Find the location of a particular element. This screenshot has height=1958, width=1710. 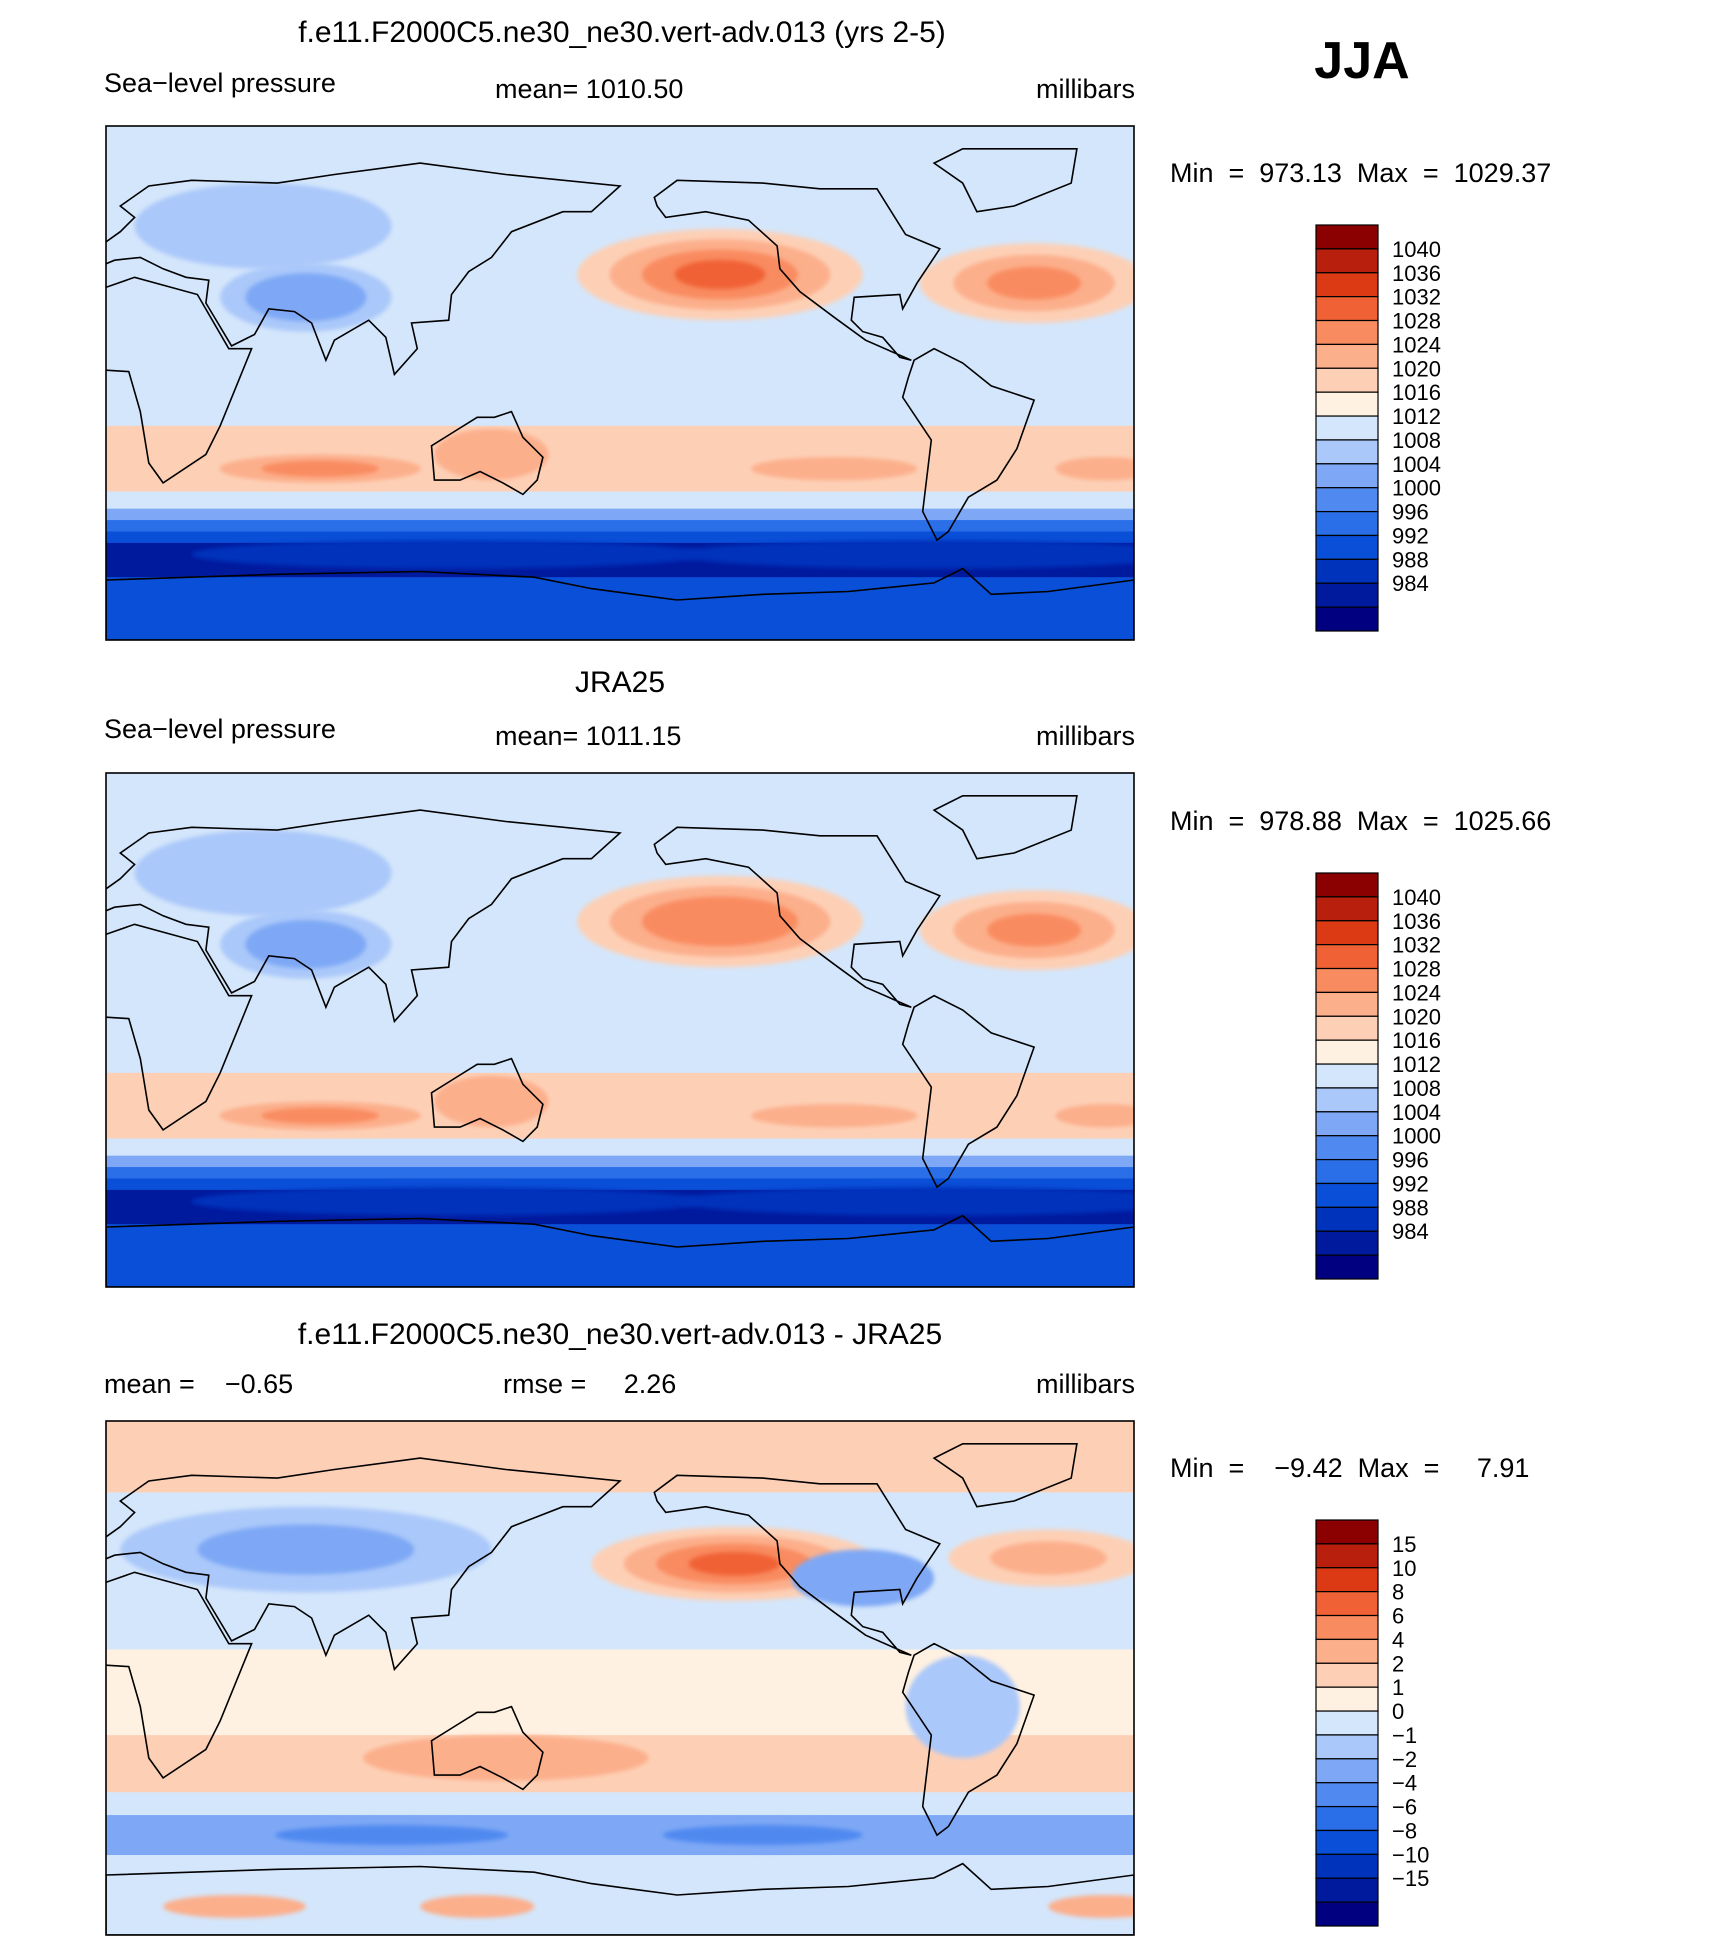

colorbar-tick-label: 1040 is located at coordinates (1416, 249).